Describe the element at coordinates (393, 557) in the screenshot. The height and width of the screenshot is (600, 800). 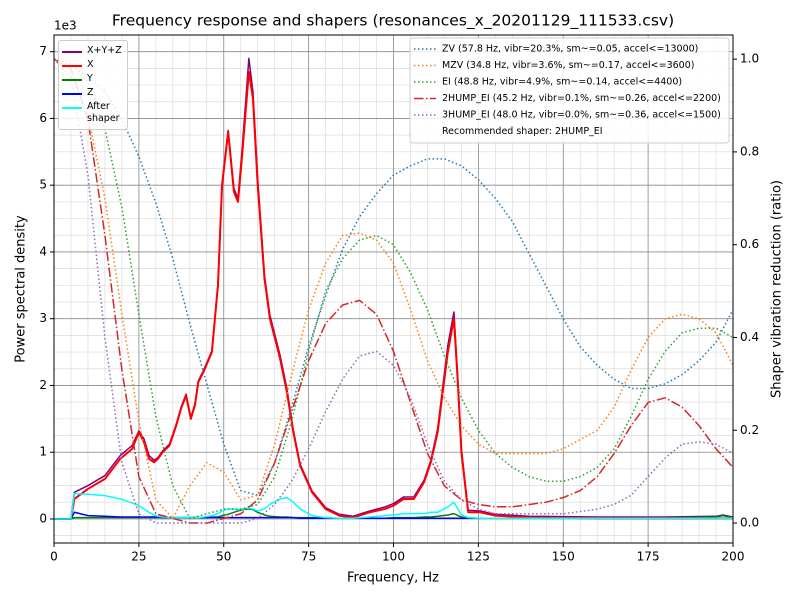
I see `x-tick-label: 100` at that location.